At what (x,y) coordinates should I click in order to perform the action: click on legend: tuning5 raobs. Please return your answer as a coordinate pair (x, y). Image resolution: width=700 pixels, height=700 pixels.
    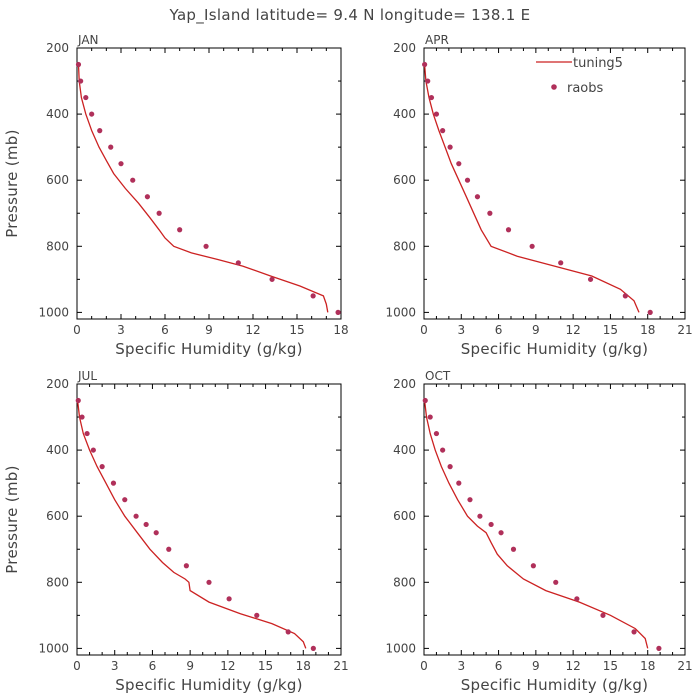
    Looking at the image, I should click on (579, 76).